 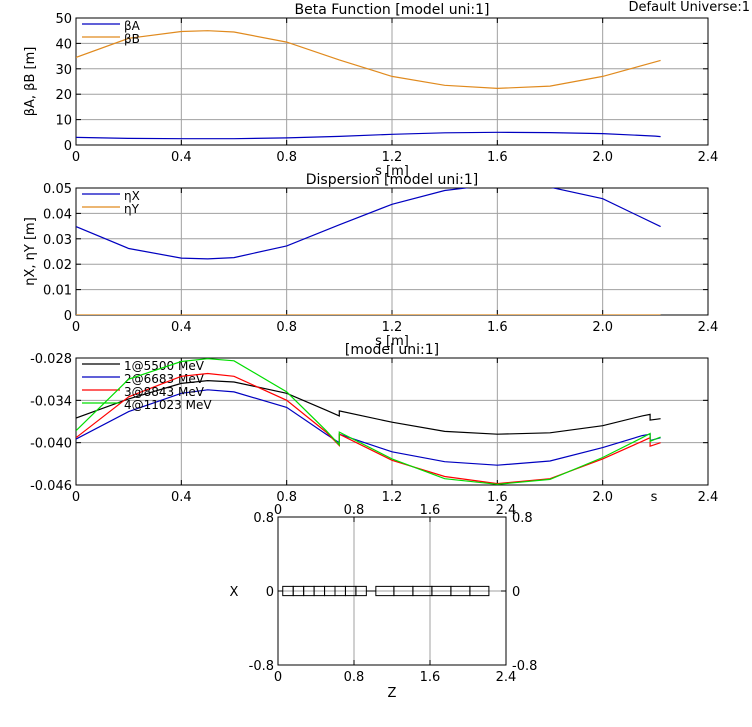 I want to click on chart-title: Beta Function [model uni:1], so click(x=392, y=10).